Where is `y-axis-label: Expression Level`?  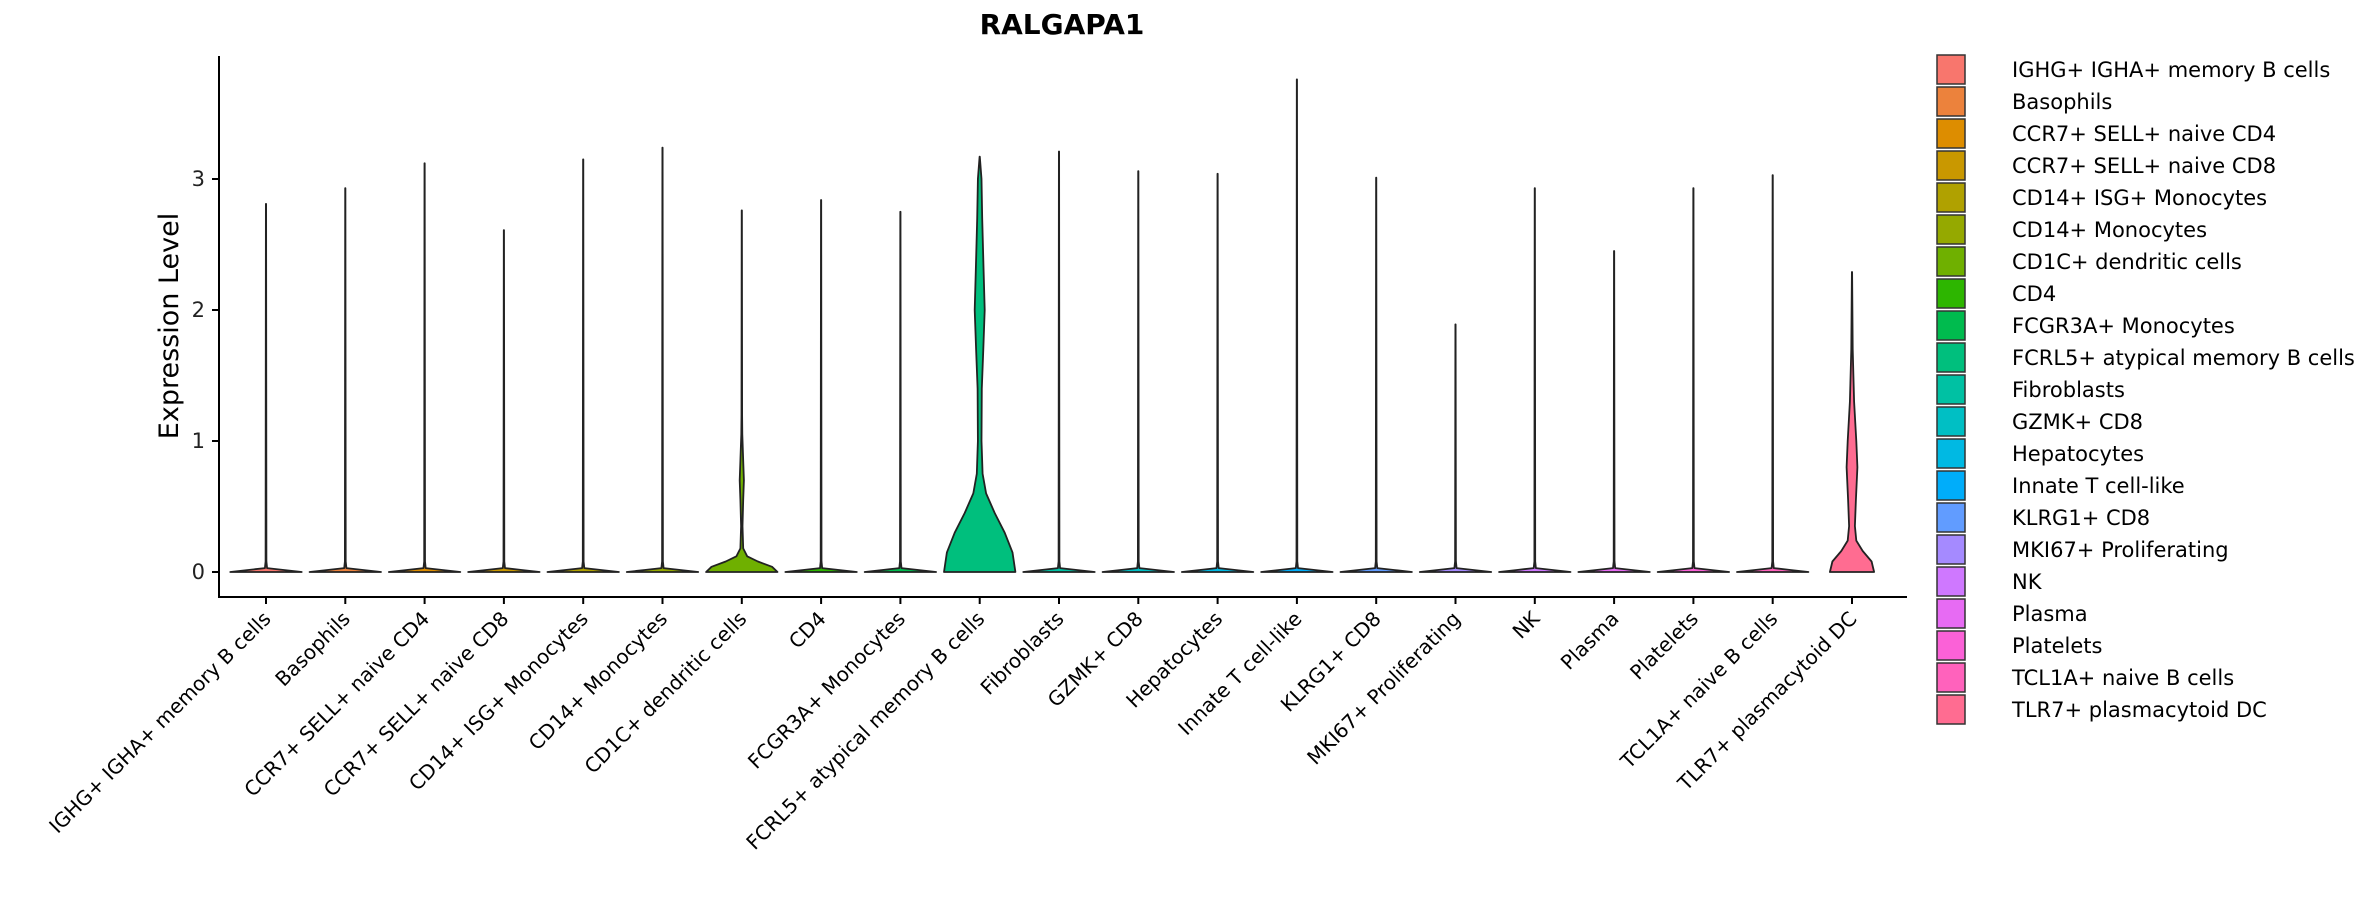
y-axis-label: Expression Level is located at coordinates (169, 326).